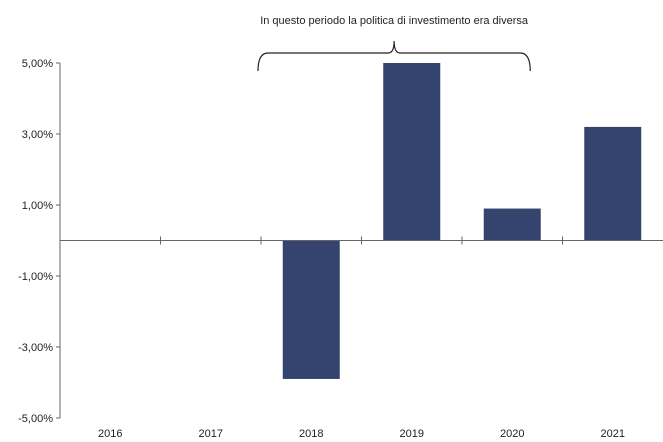  I want to click on annotation-brace, so click(394, 56).